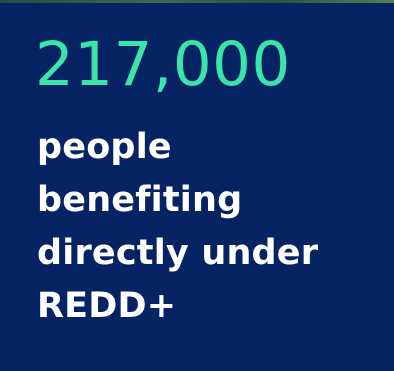 The image size is (394, 371). I want to click on caption-line: REDD+, so click(107, 306).